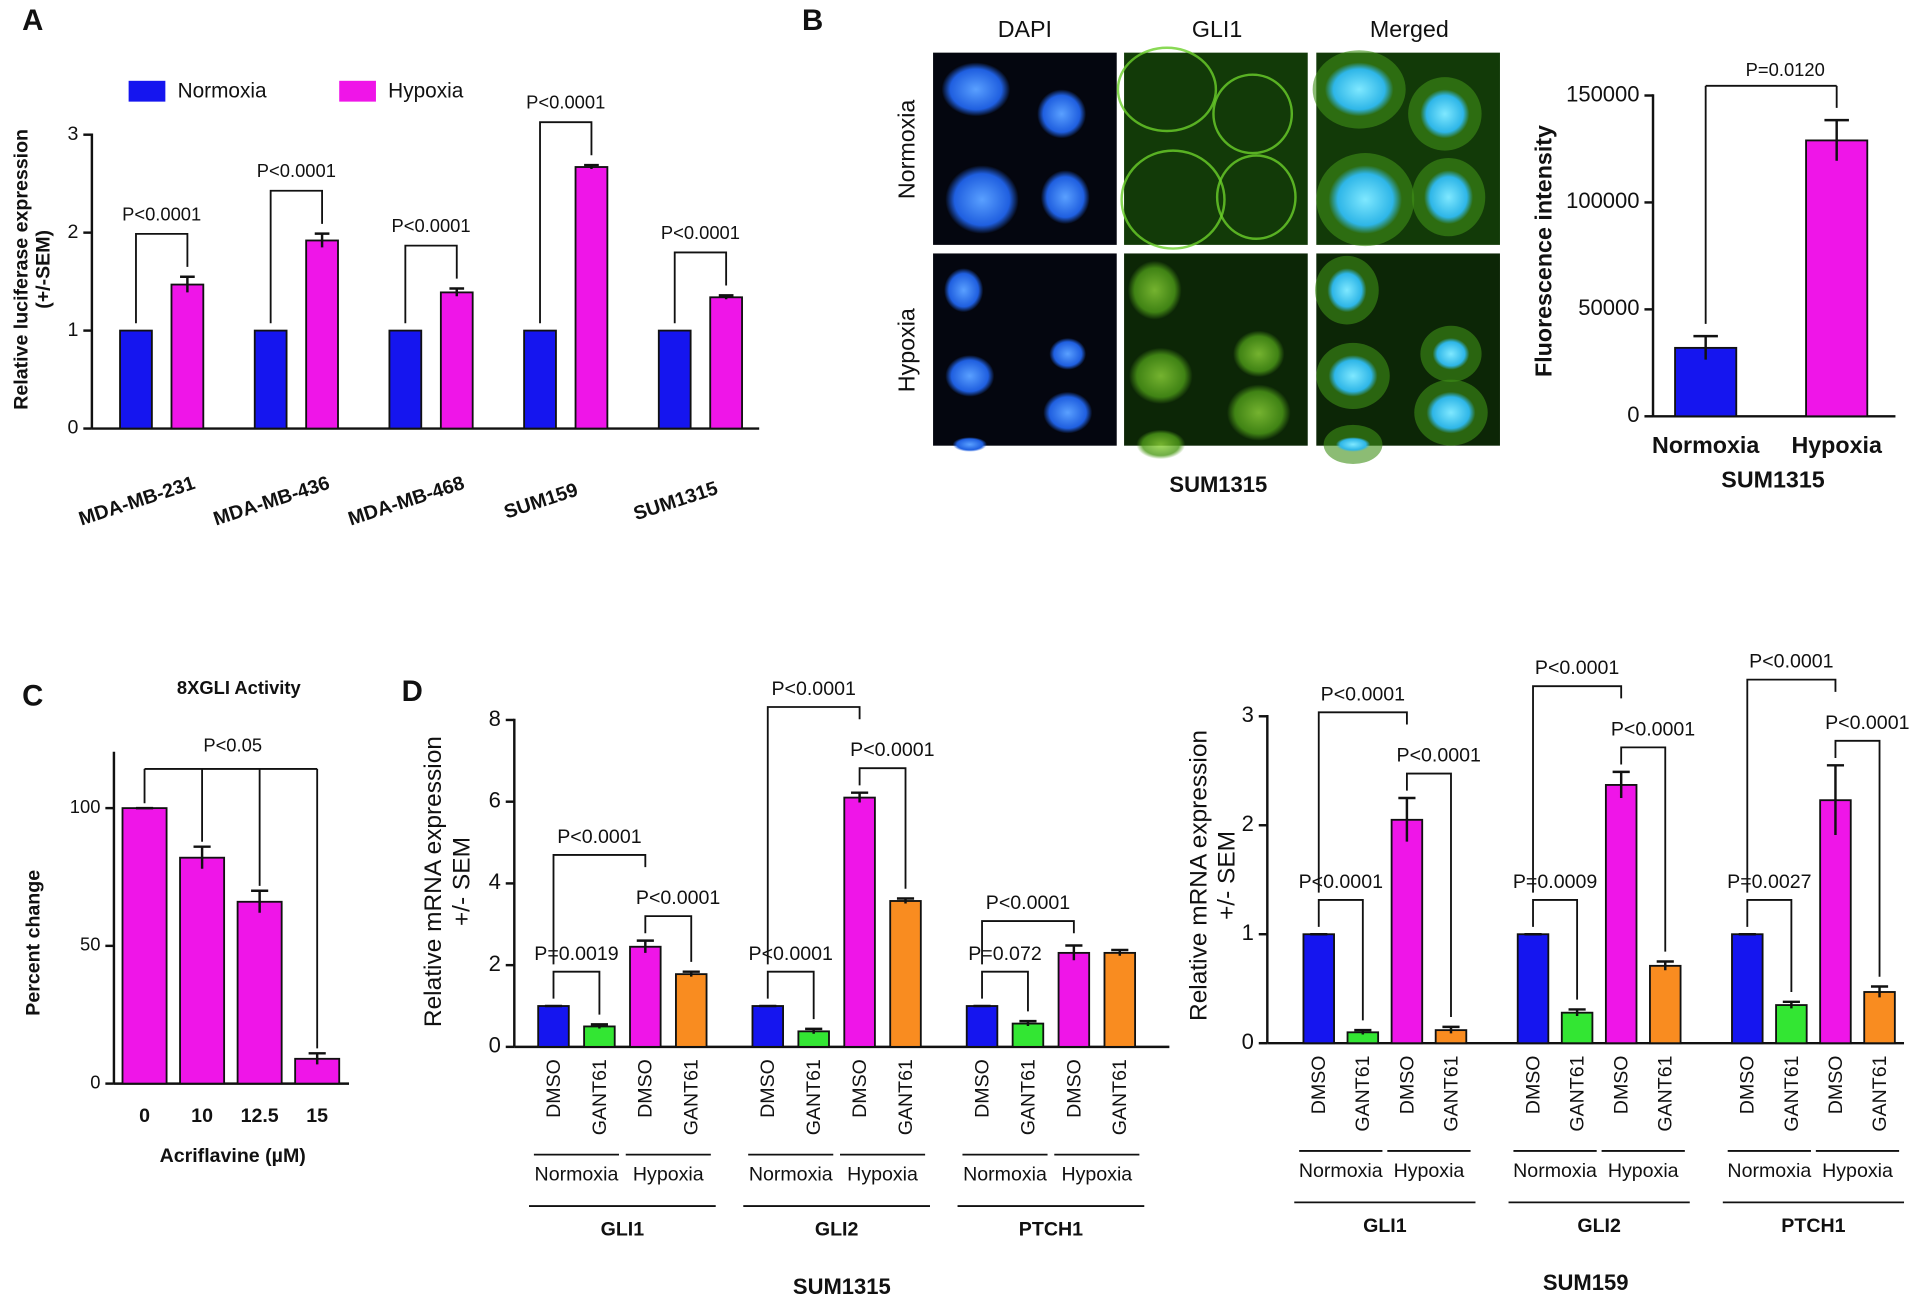 The height and width of the screenshot is (1304, 1920). What do you see at coordinates (1096, 1175) in the screenshot?
I see `condition-label: Hypoxia` at bounding box center [1096, 1175].